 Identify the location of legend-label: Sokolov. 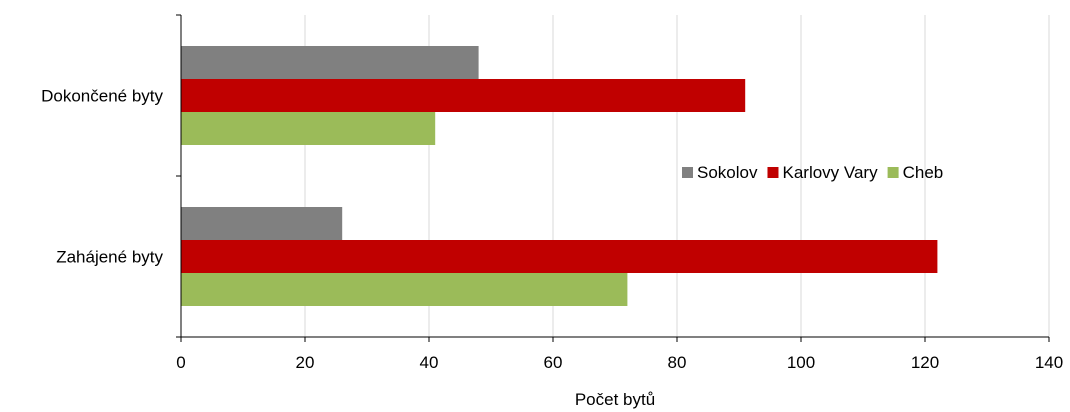
(727, 172).